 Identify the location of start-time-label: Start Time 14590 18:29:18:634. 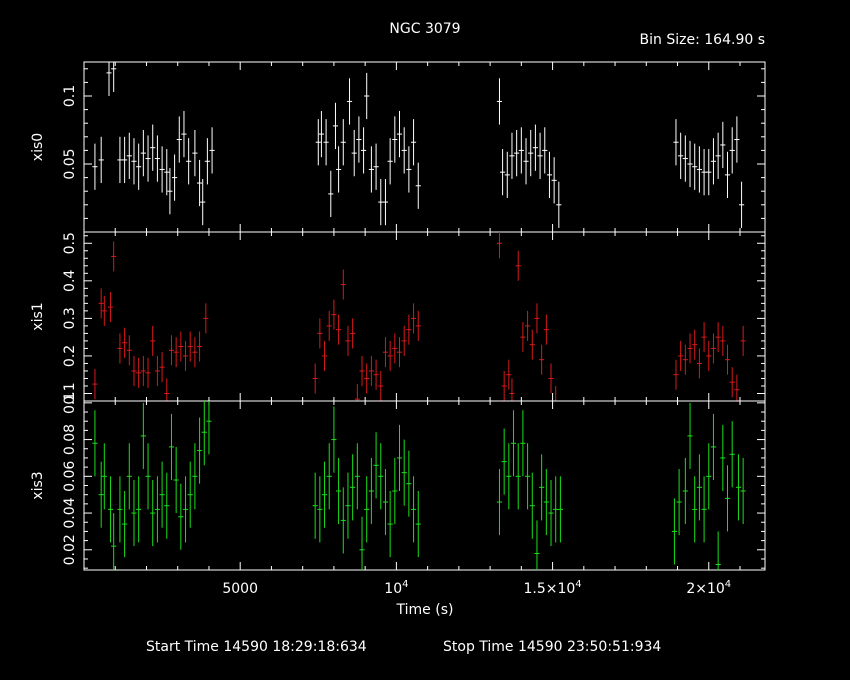
(256, 647).